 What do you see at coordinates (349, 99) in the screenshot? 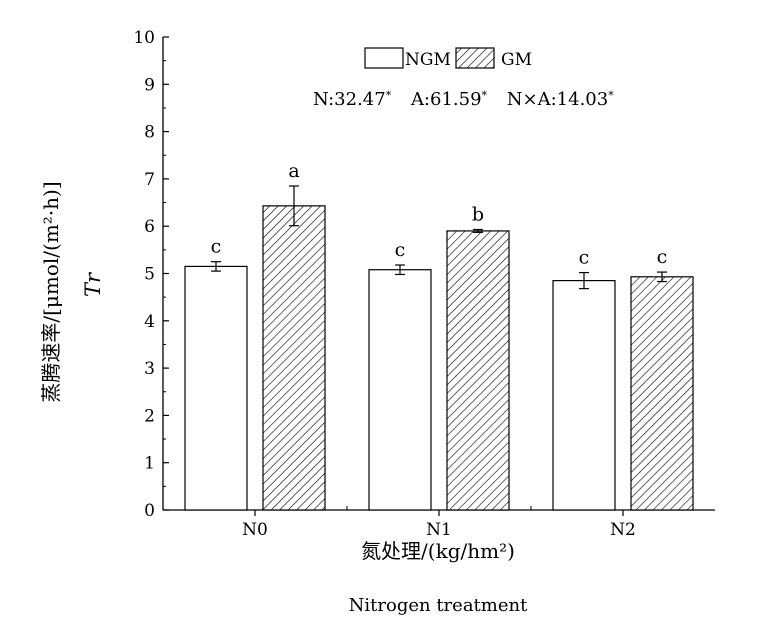
I see `stat-n: N:32.47` at bounding box center [349, 99].